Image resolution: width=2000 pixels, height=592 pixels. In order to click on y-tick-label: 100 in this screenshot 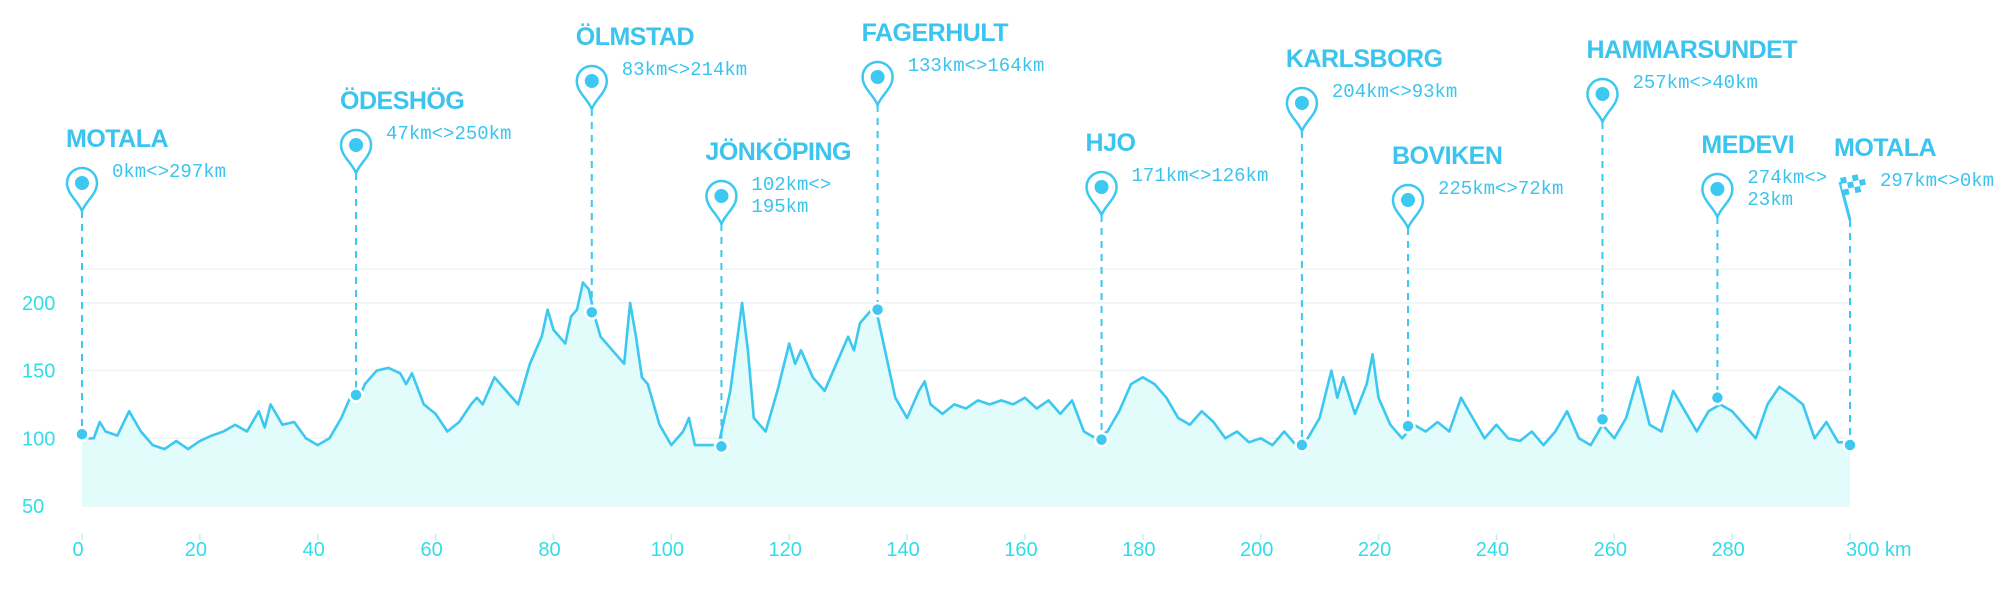, I will do `click(38, 439)`.